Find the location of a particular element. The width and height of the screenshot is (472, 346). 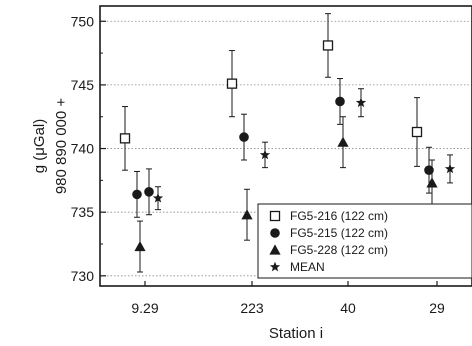

y-tick-label: 750 is located at coordinates (83, 21).